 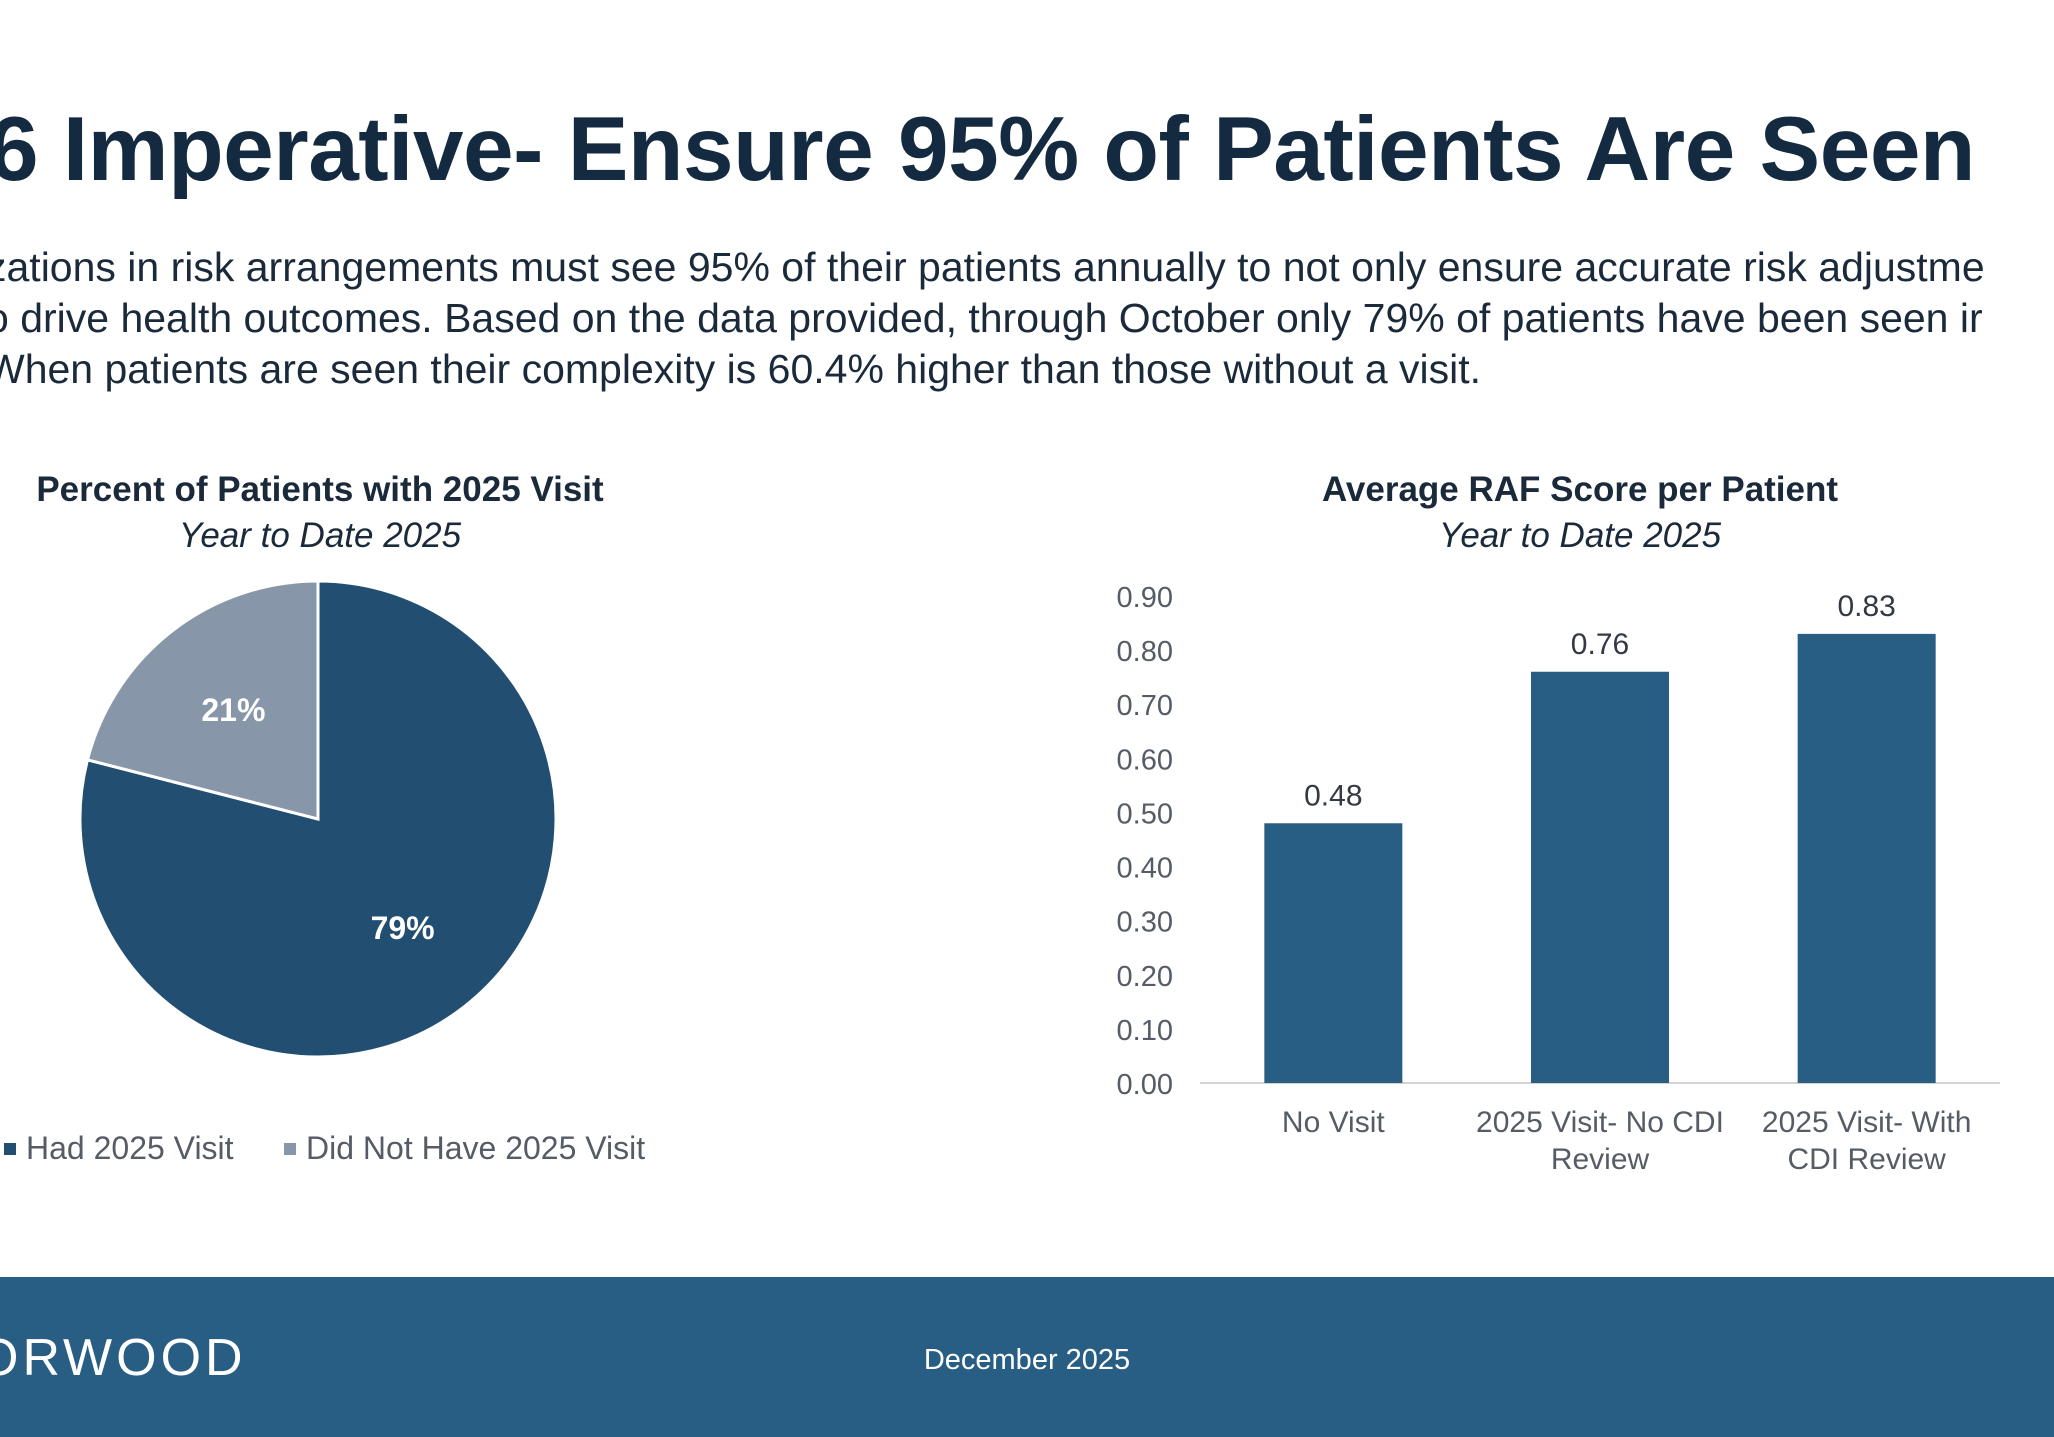 I want to click on y-tick-label-8: 0.80, so click(x=1145, y=652).